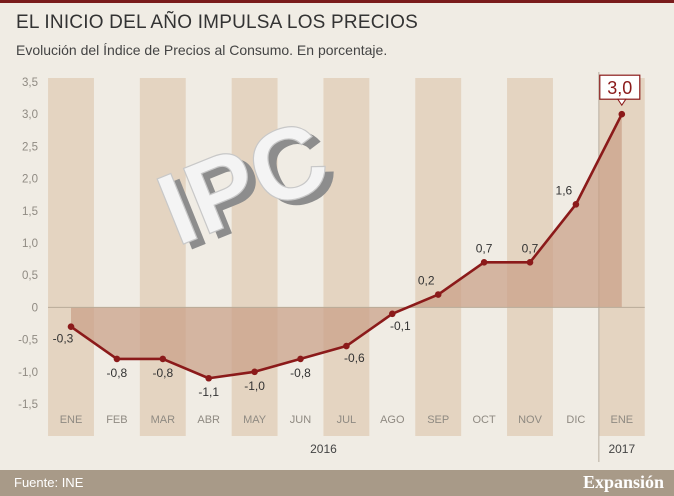 This screenshot has height=496, width=674. Describe the element at coordinates (621, 102) in the screenshot. I see `last-value-pointer` at that location.